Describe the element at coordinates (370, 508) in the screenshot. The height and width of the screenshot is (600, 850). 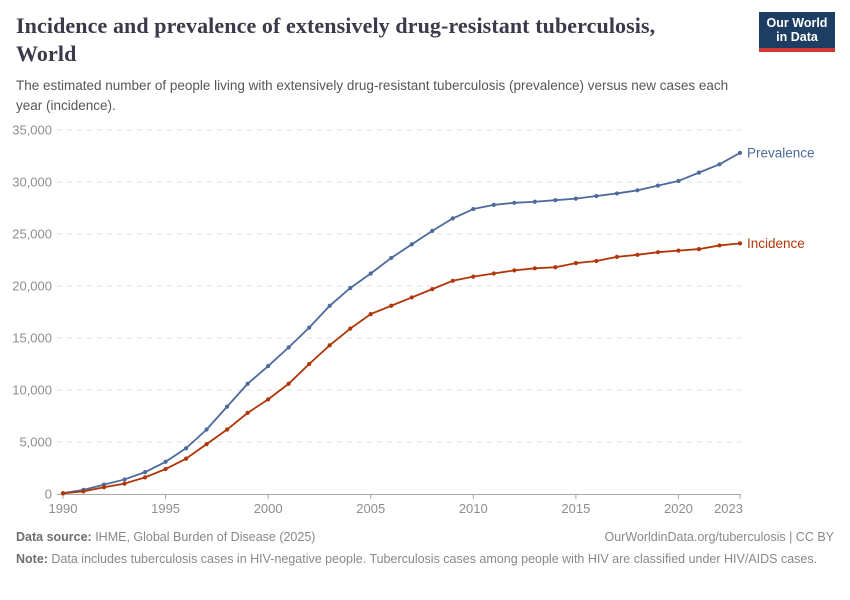
I see `x-tick-label: 2005` at that location.